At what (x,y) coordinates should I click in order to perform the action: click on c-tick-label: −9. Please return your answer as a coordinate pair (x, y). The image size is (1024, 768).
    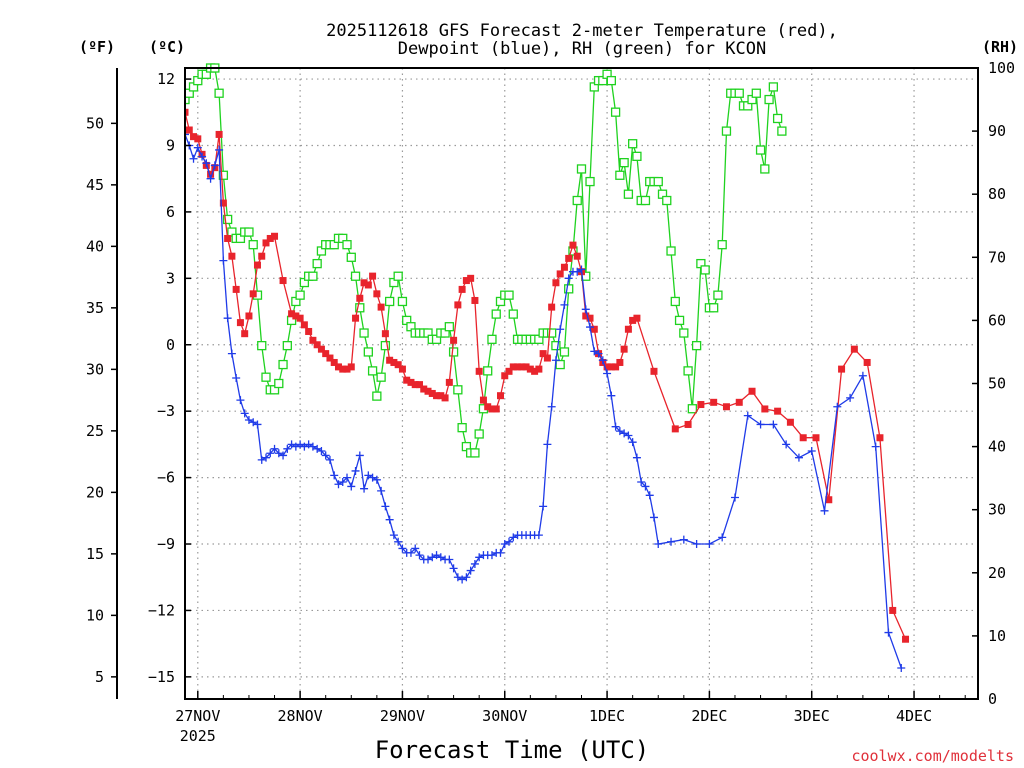
    Looking at the image, I should click on (166, 544).